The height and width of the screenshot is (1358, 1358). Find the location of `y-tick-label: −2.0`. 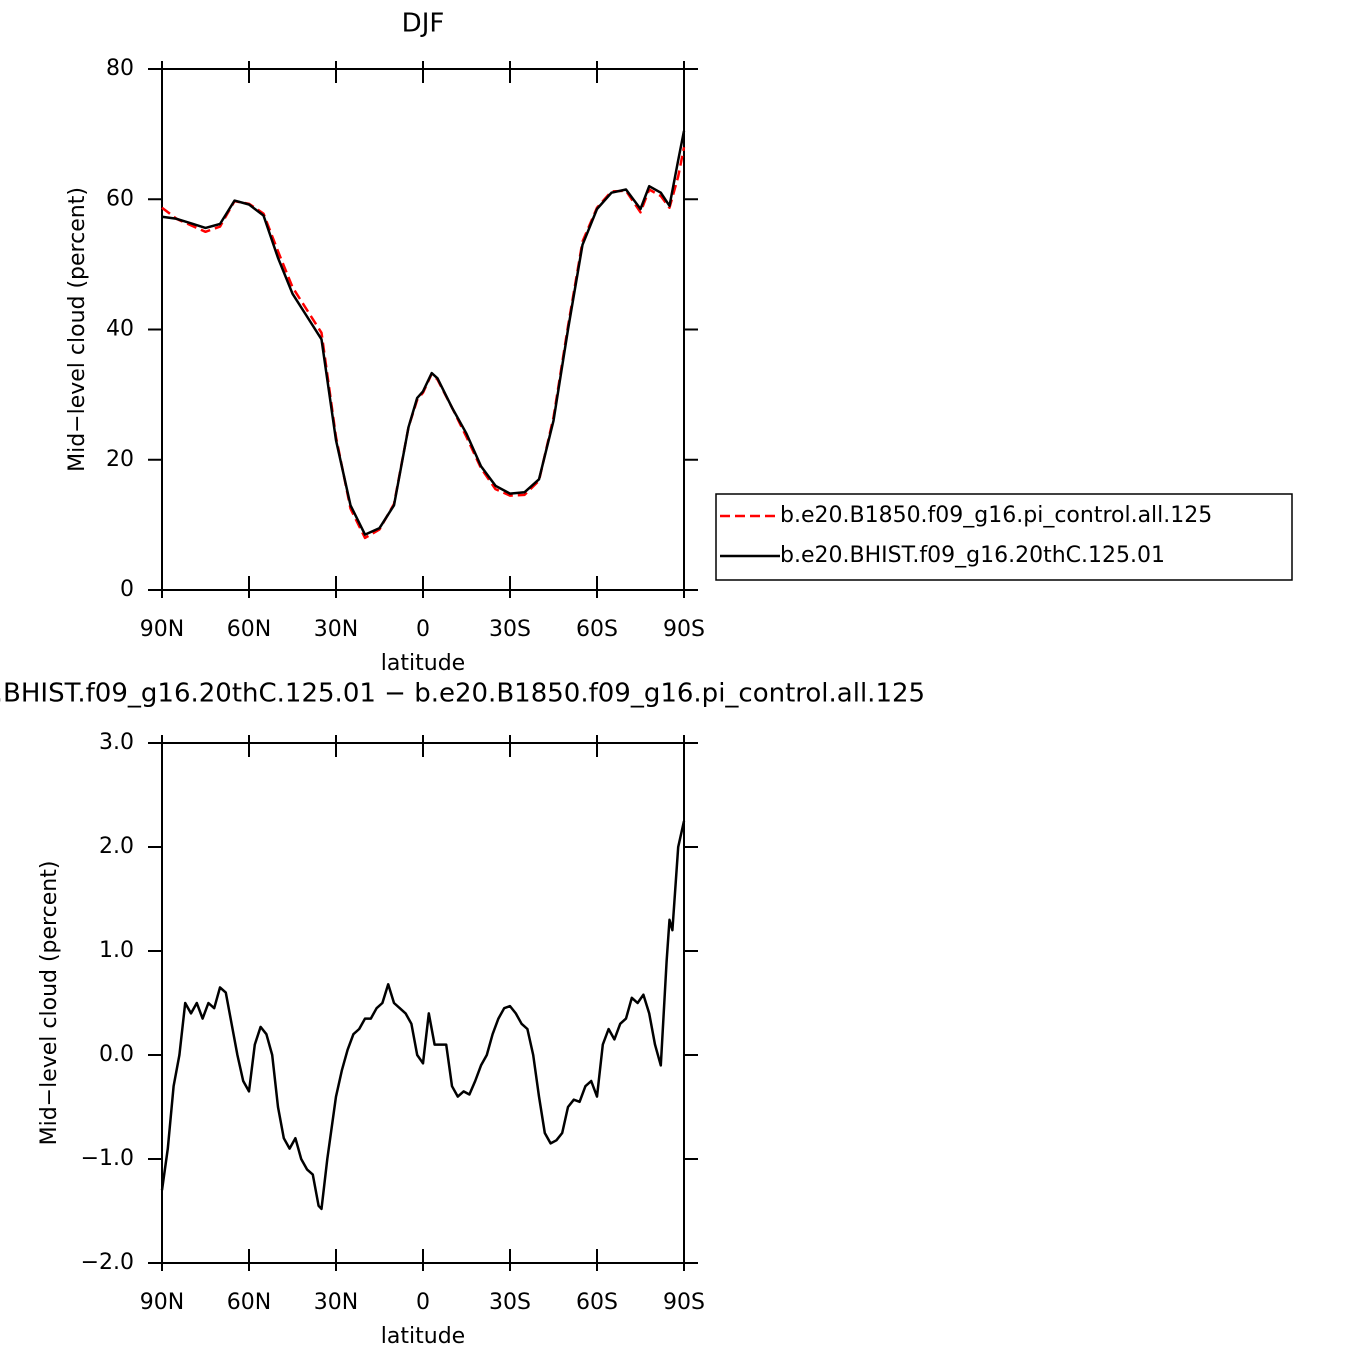

y-tick-label: −2.0 is located at coordinates (107, 1262).